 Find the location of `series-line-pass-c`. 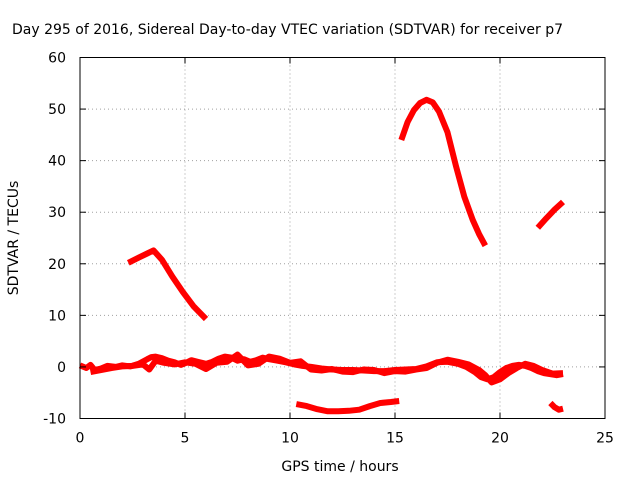

series-line-pass-c is located at coordinates (550, 214).